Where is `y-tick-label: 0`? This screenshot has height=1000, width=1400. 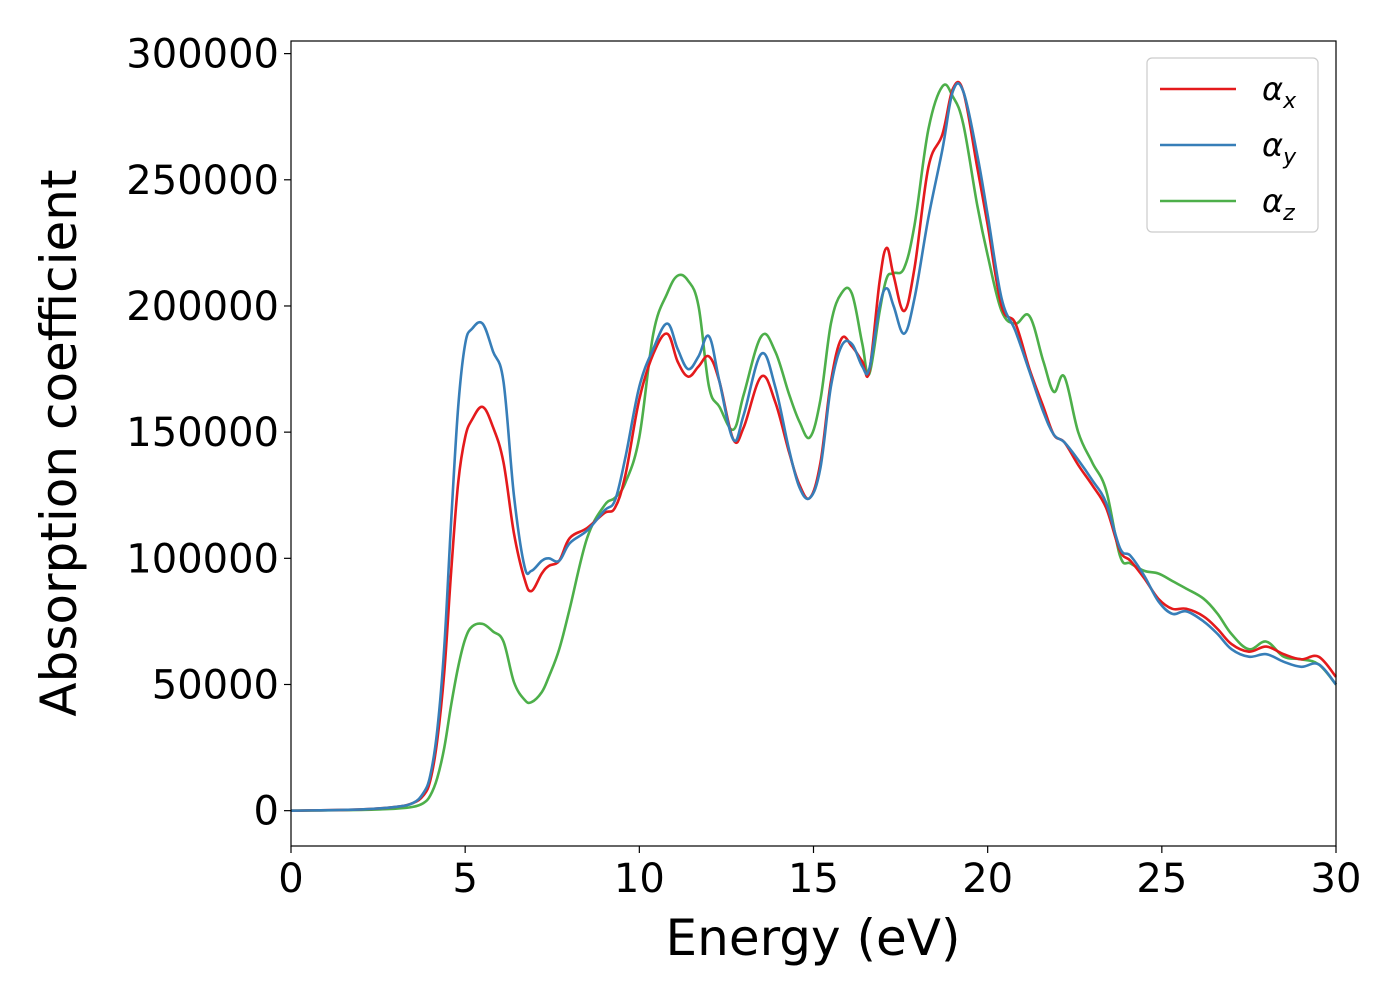
y-tick-label: 0 is located at coordinates (266, 812).